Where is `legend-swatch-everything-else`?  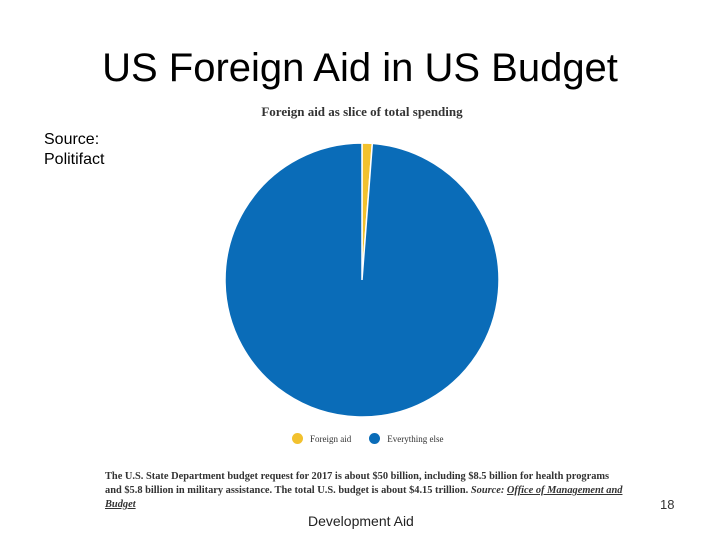
legend-swatch-everything-else is located at coordinates (375, 438).